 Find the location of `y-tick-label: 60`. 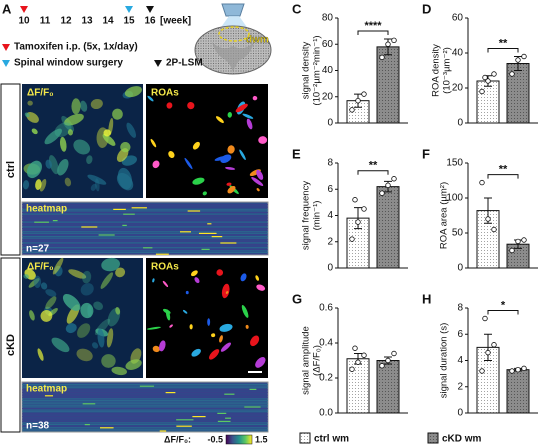

y-tick-label: 60 is located at coordinates (458, 18).